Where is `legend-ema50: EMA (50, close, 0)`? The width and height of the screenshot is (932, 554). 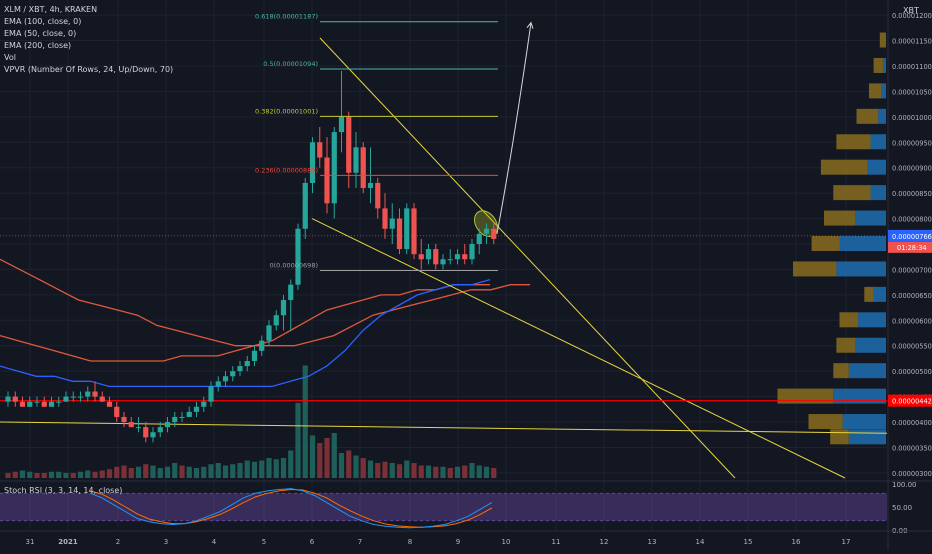
legend-ema50: EMA (50, close, 0) is located at coordinates (40, 33).